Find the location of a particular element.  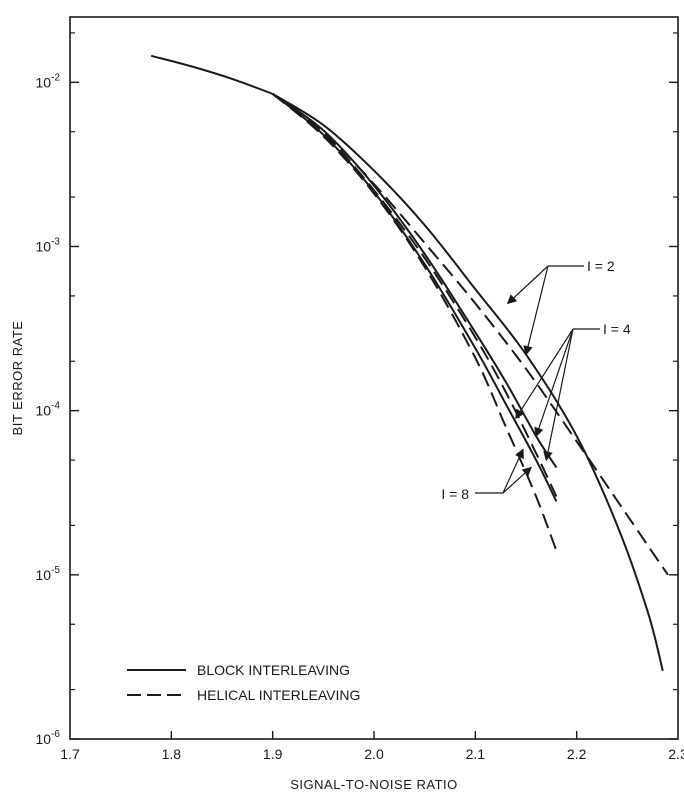

x-tick-label: 2.2 is located at coordinates (577, 754).